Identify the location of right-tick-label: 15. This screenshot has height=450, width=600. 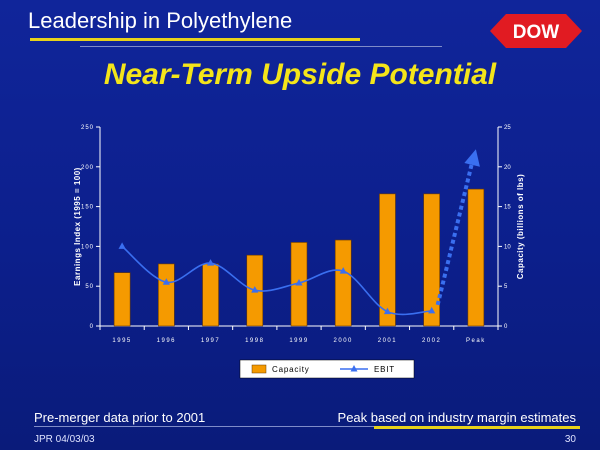
(507, 208).